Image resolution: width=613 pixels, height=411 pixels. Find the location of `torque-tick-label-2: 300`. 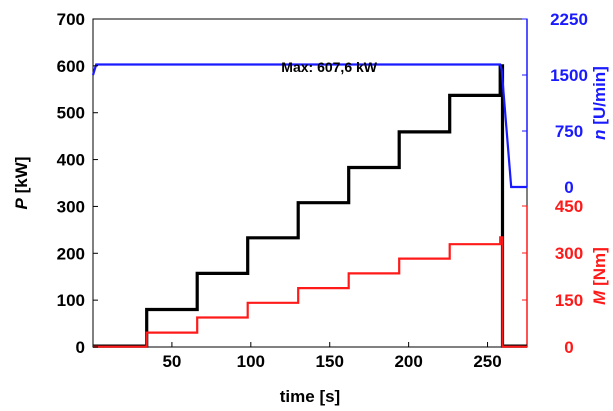

torque-tick-label-2: 300 is located at coordinates (569, 253).